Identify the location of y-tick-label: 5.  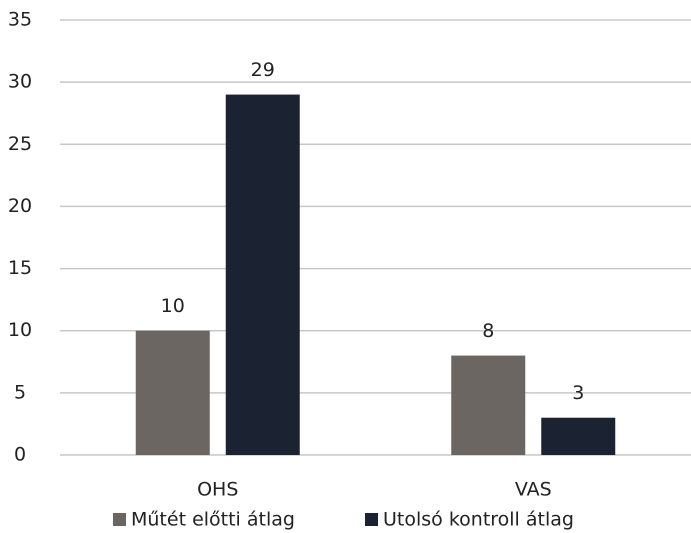
(20, 392).